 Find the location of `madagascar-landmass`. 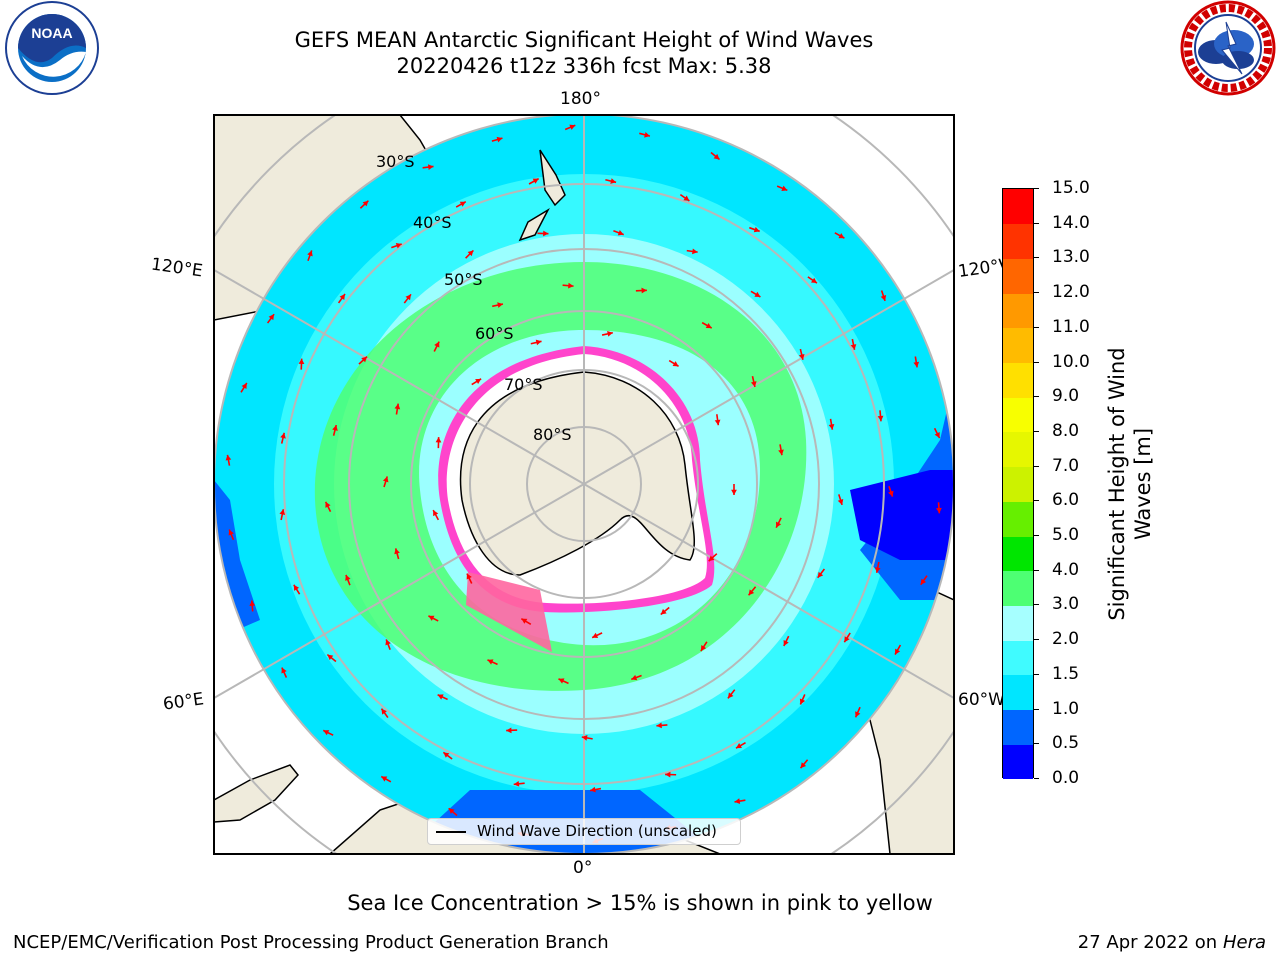

madagascar-landmass is located at coordinates (256, 793).